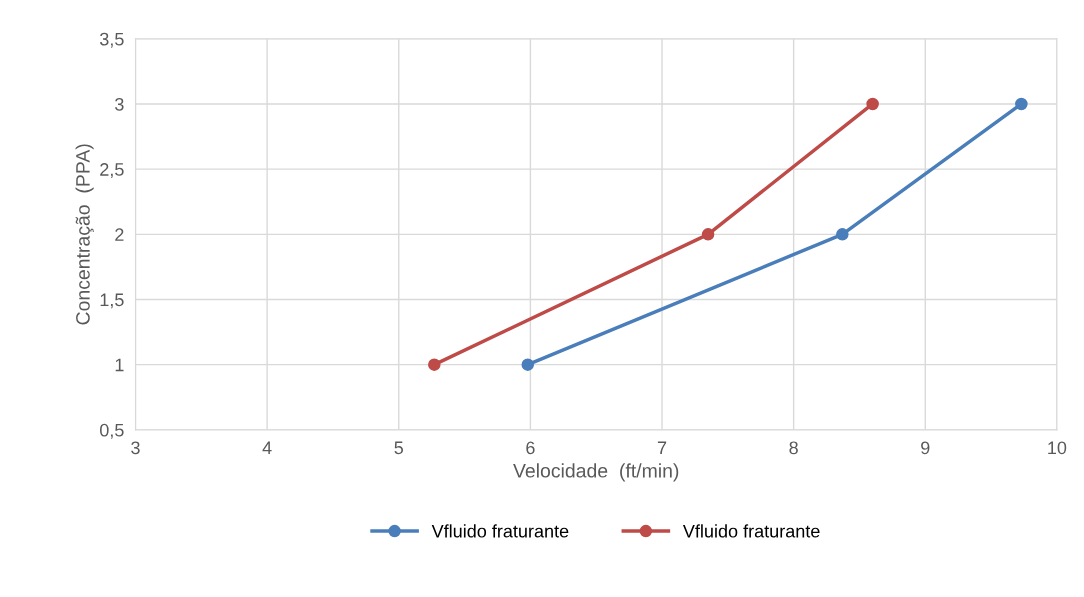 This screenshot has width=1084, height=597. What do you see at coordinates (135, 448) in the screenshot?
I see `x-tick-label: 3` at bounding box center [135, 448].